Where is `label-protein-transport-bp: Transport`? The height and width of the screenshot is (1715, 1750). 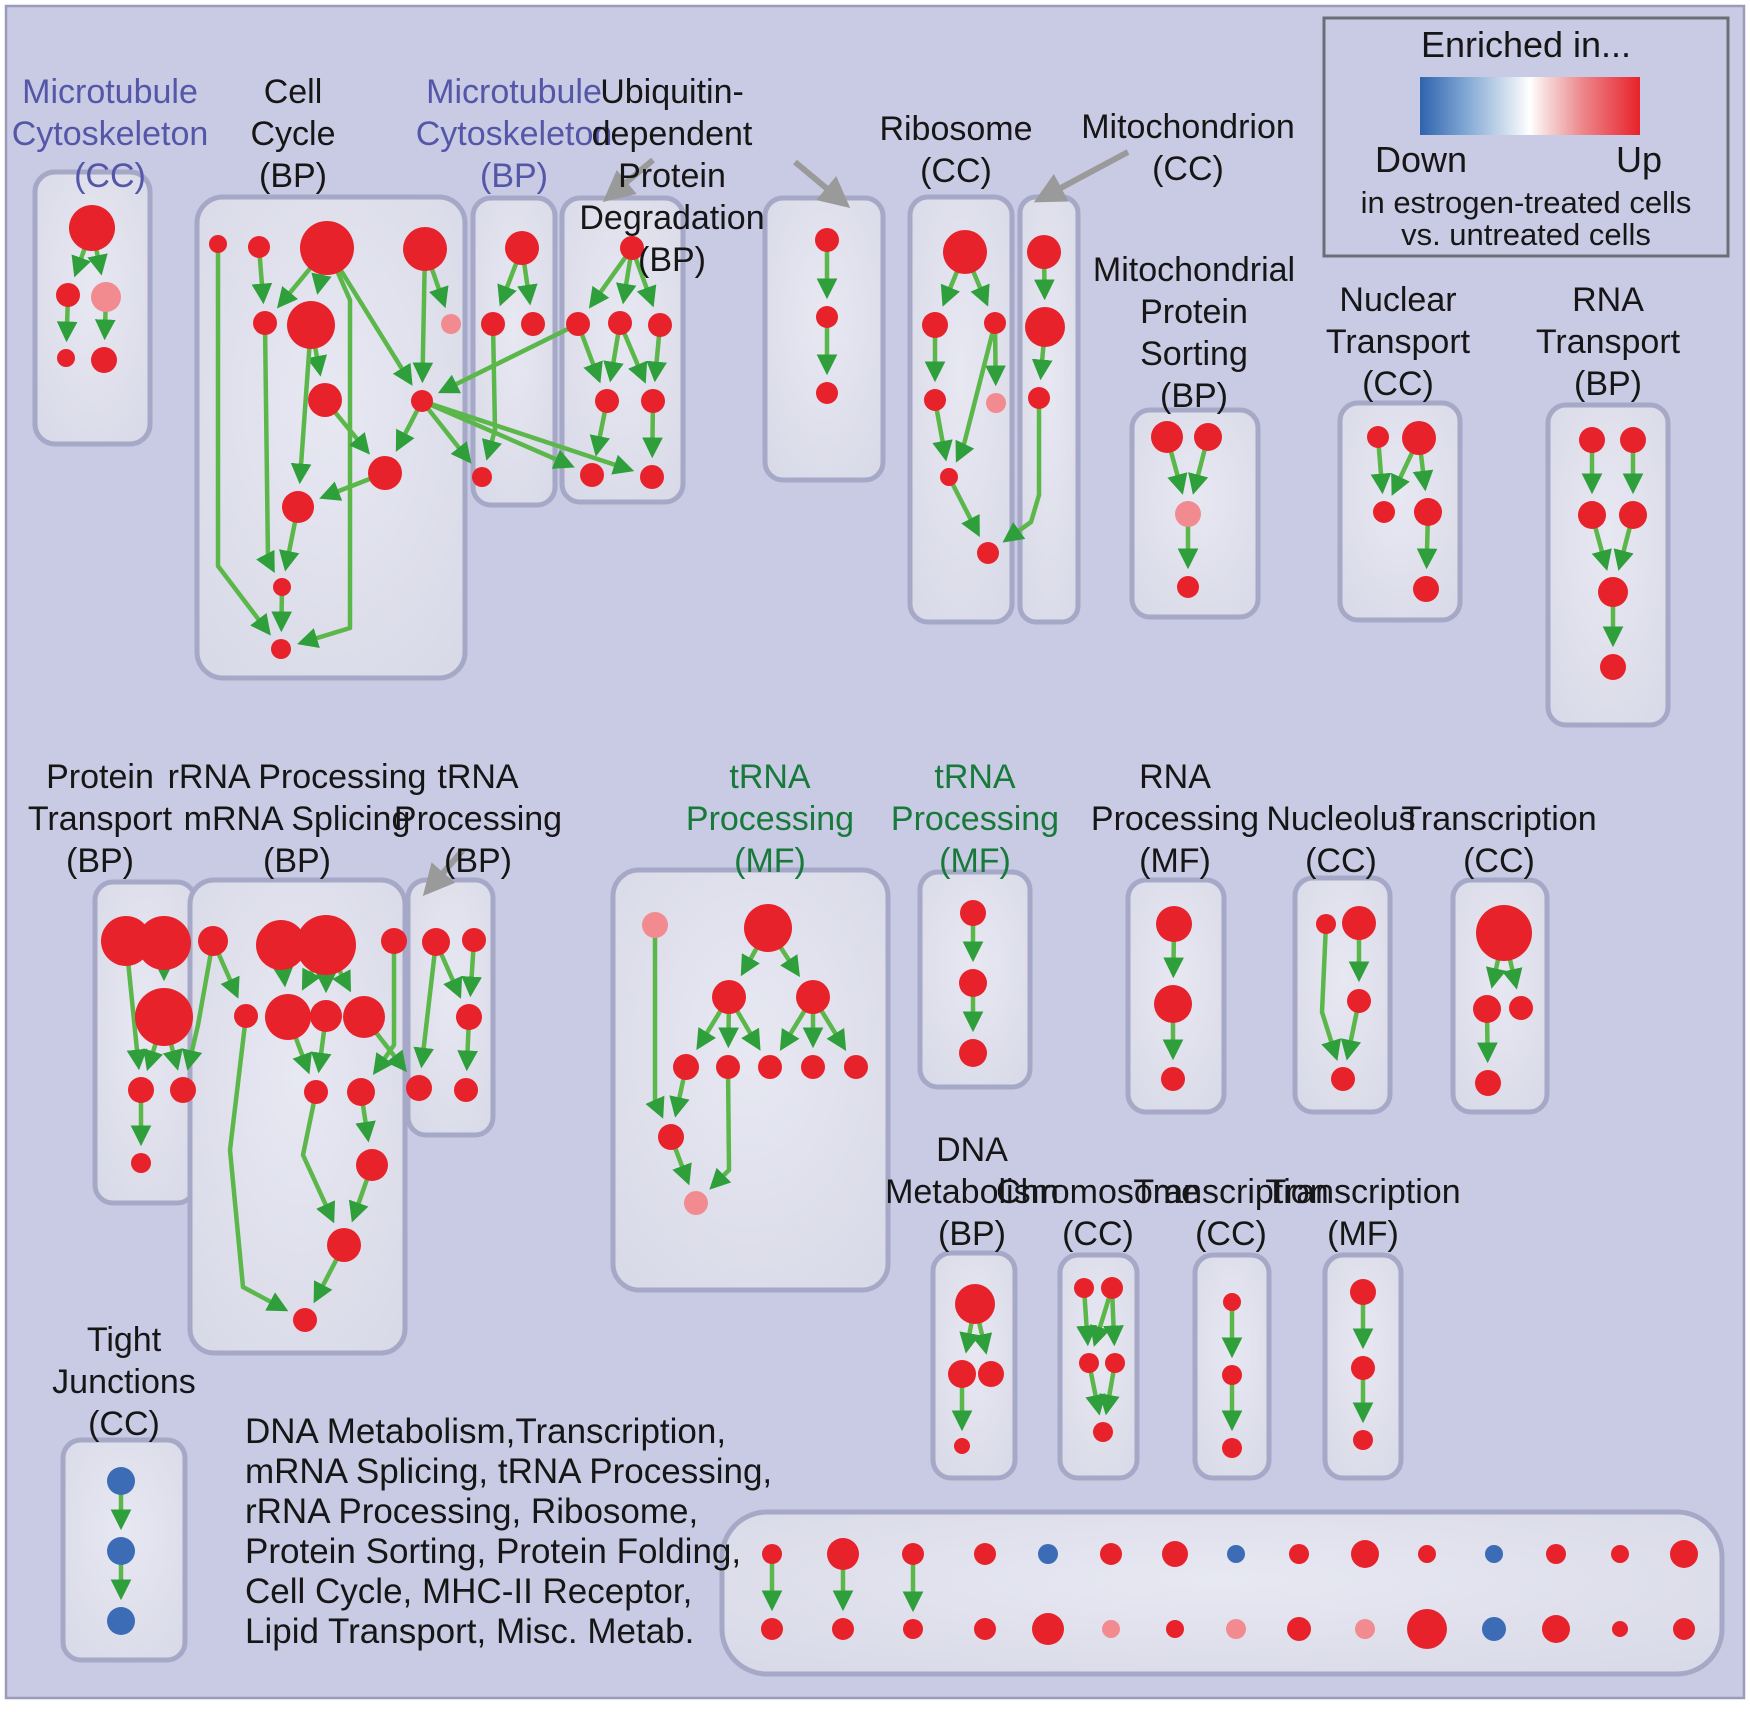
label-protein-transport-bp: Transport is located at coordinates (100, 819).